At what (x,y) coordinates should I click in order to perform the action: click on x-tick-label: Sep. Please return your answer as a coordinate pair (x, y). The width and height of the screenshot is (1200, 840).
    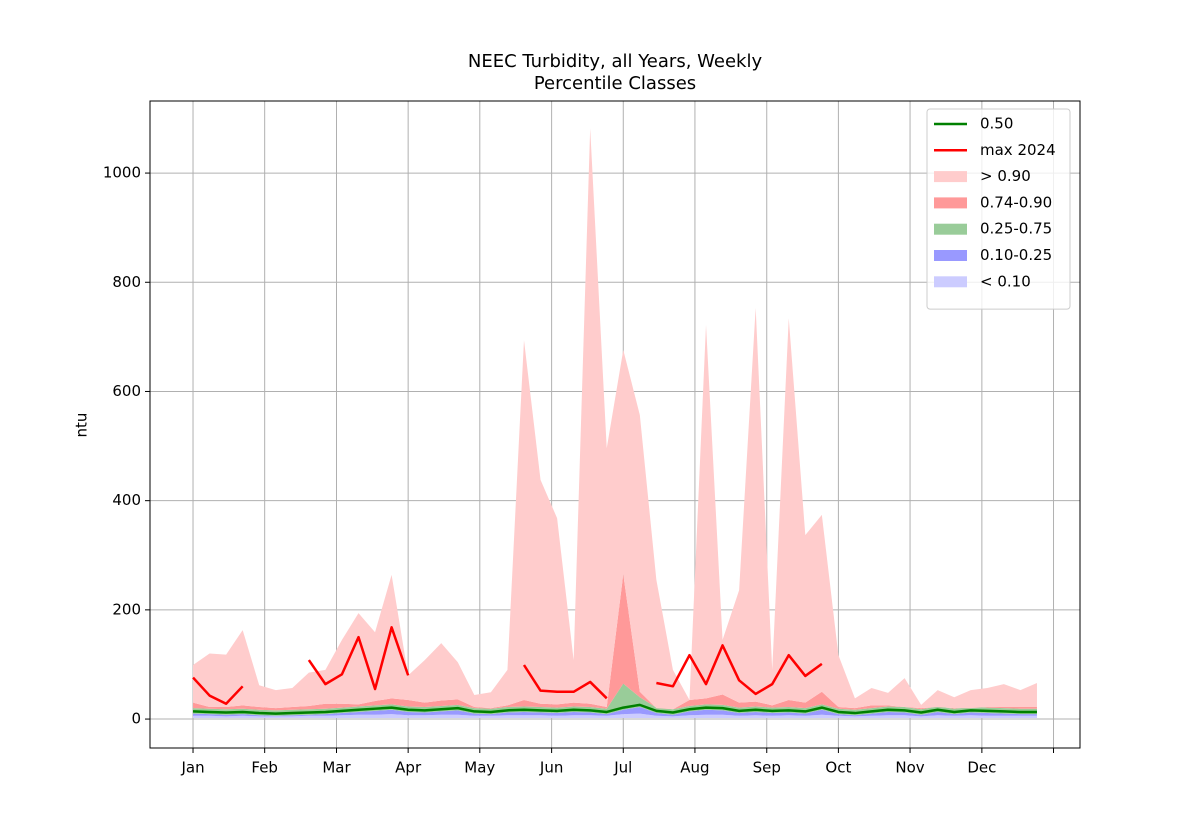
    Looking at the image, I should click on (767, 768).